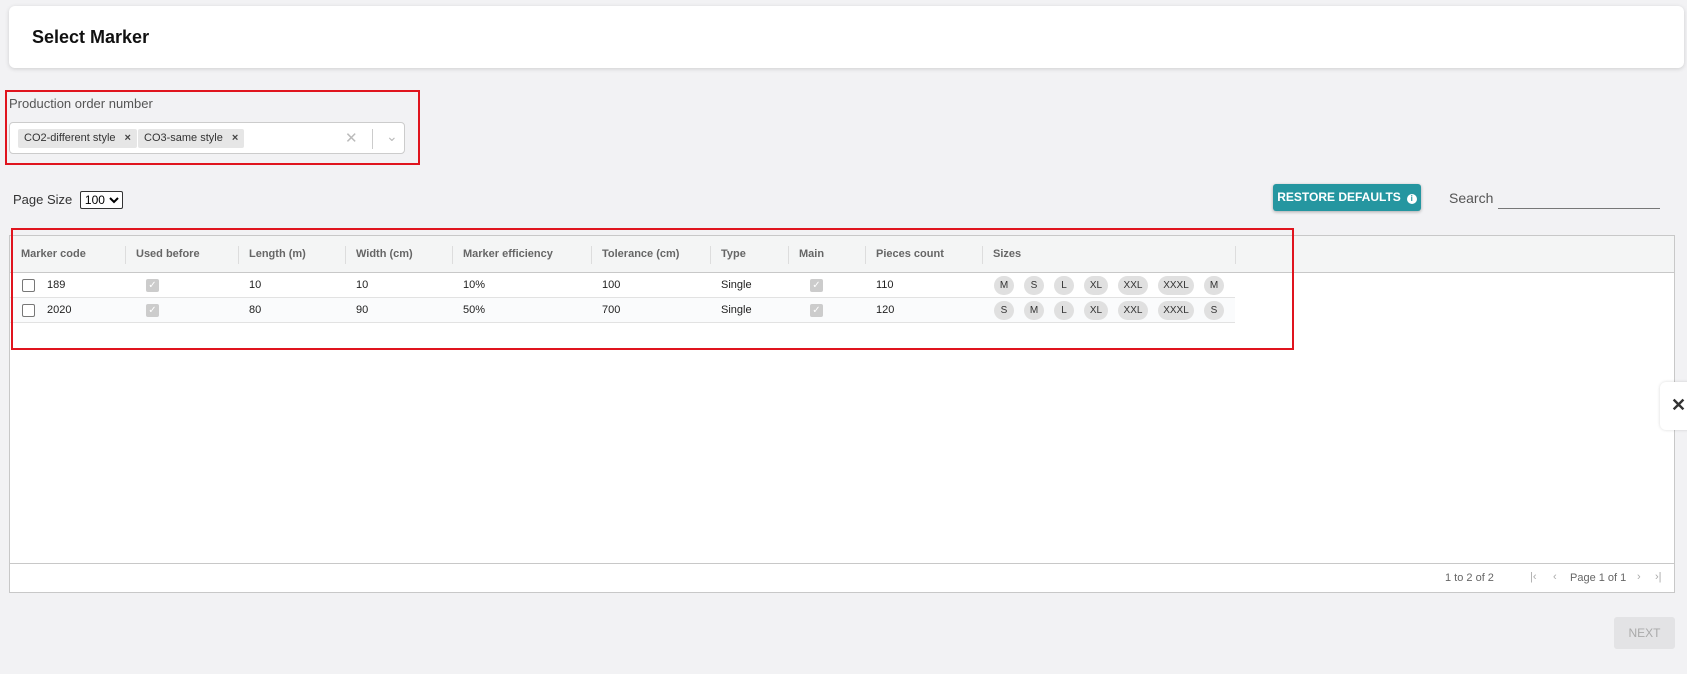 The height and width of the screenshot is (674, 1687). What do you see at coordinates (846, 37) in the screenshot?
I see `page-header: Select Marker` at bounding box center [846, 37].